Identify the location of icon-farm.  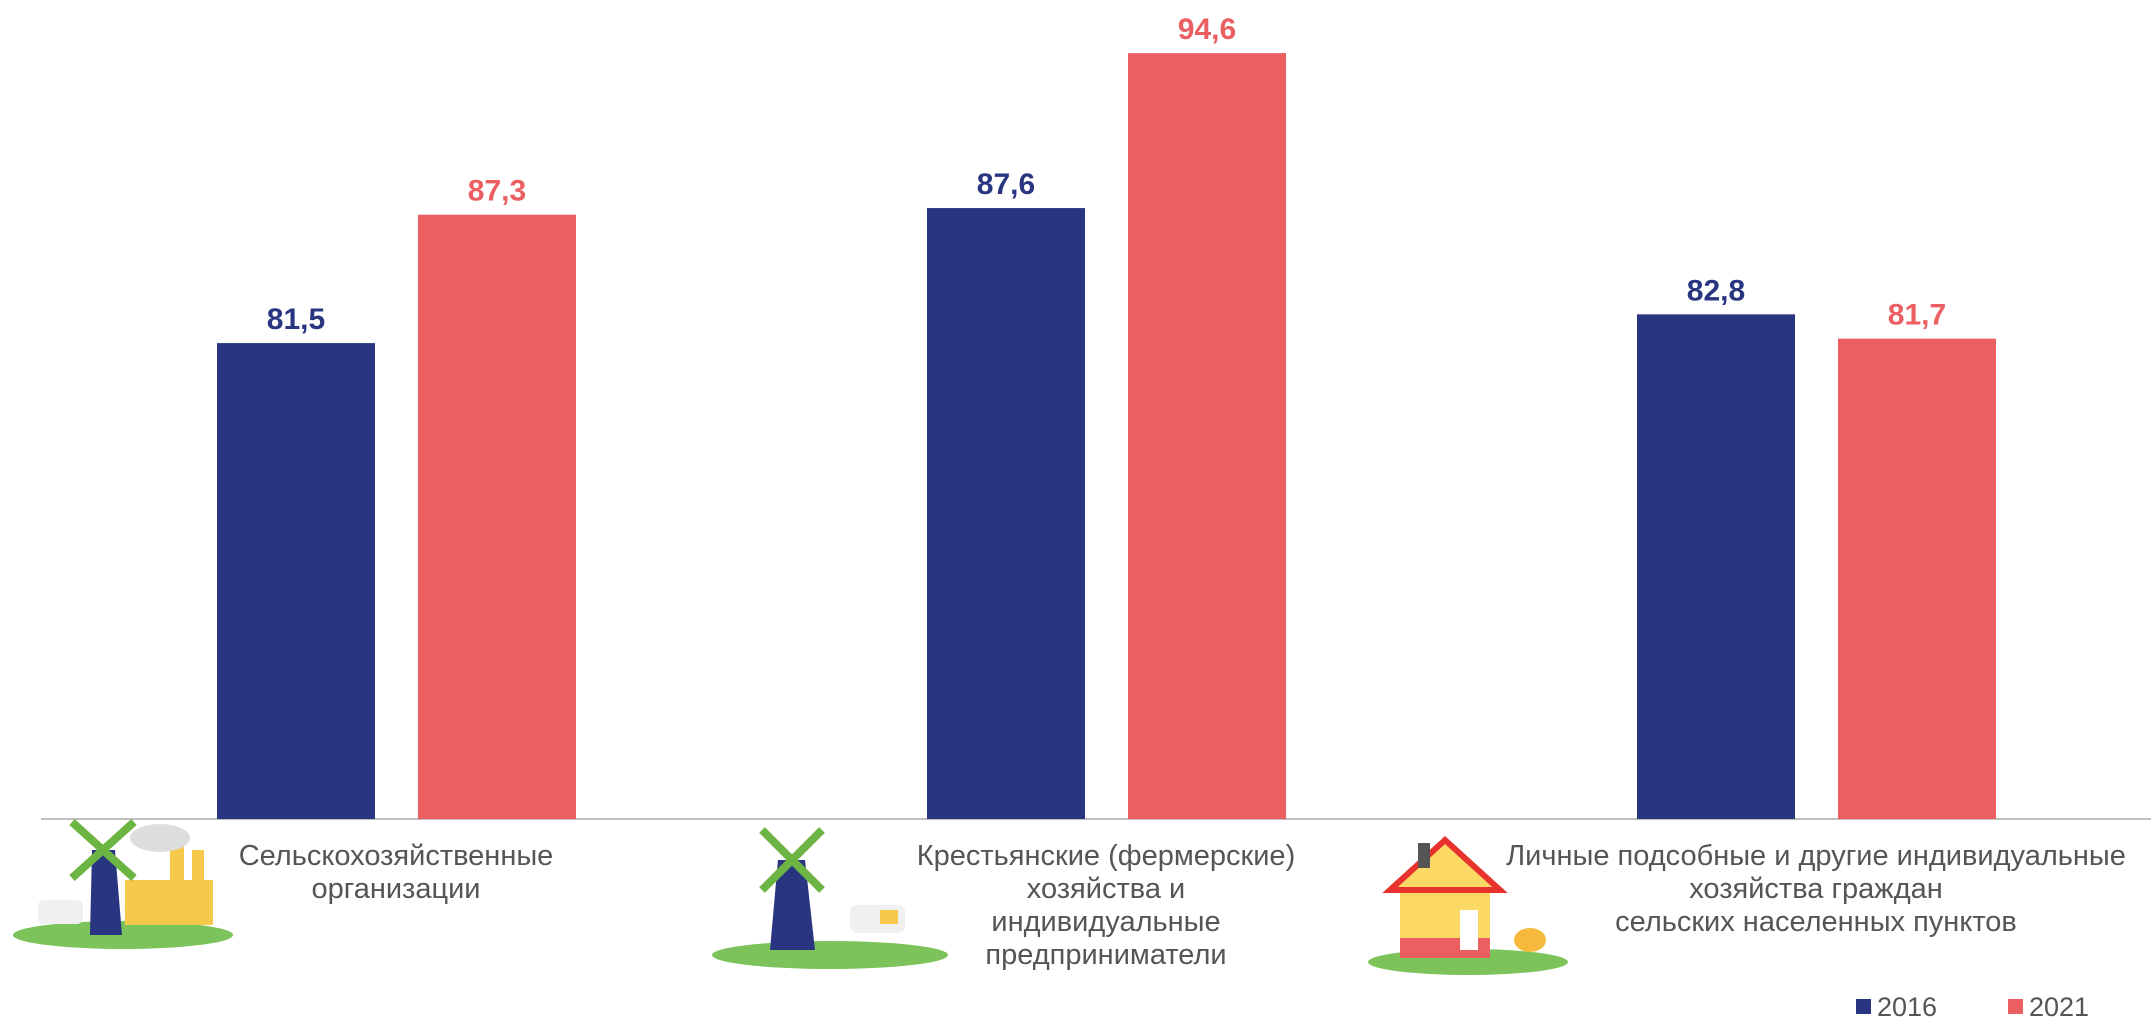
(123, 884).